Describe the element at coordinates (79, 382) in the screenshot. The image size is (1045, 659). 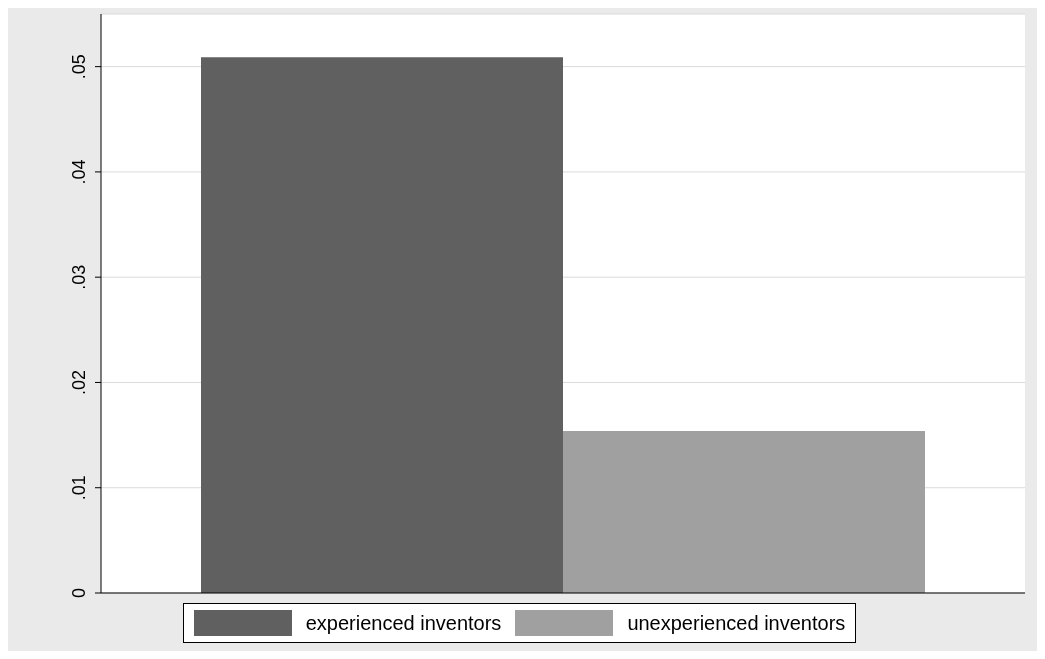
I see `y-tick-label: .02` at that location.